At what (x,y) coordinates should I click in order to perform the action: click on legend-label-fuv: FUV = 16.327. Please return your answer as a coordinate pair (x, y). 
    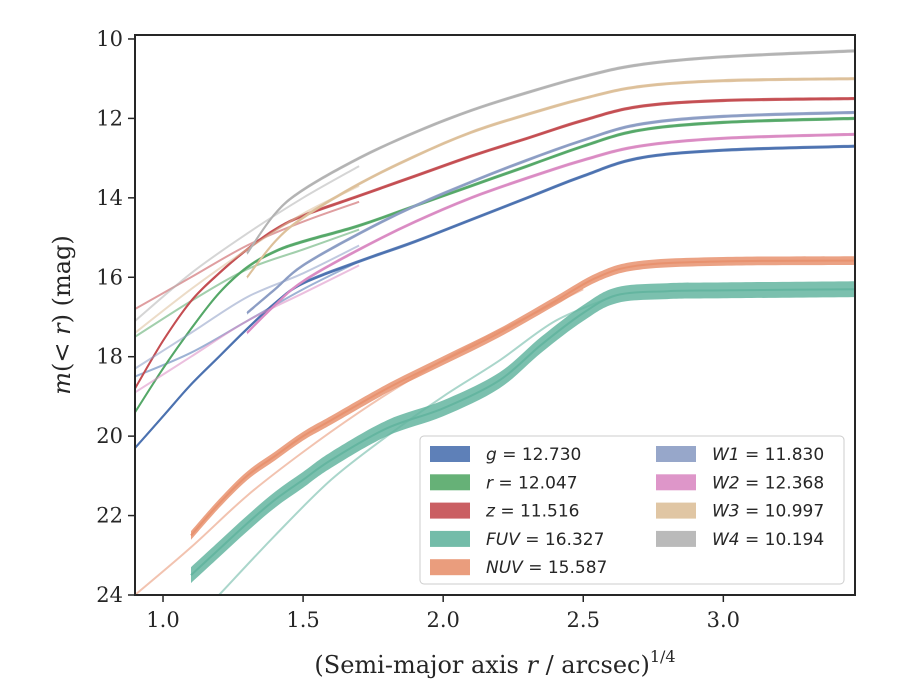
    Looking at the image, I should click on (545, 540).